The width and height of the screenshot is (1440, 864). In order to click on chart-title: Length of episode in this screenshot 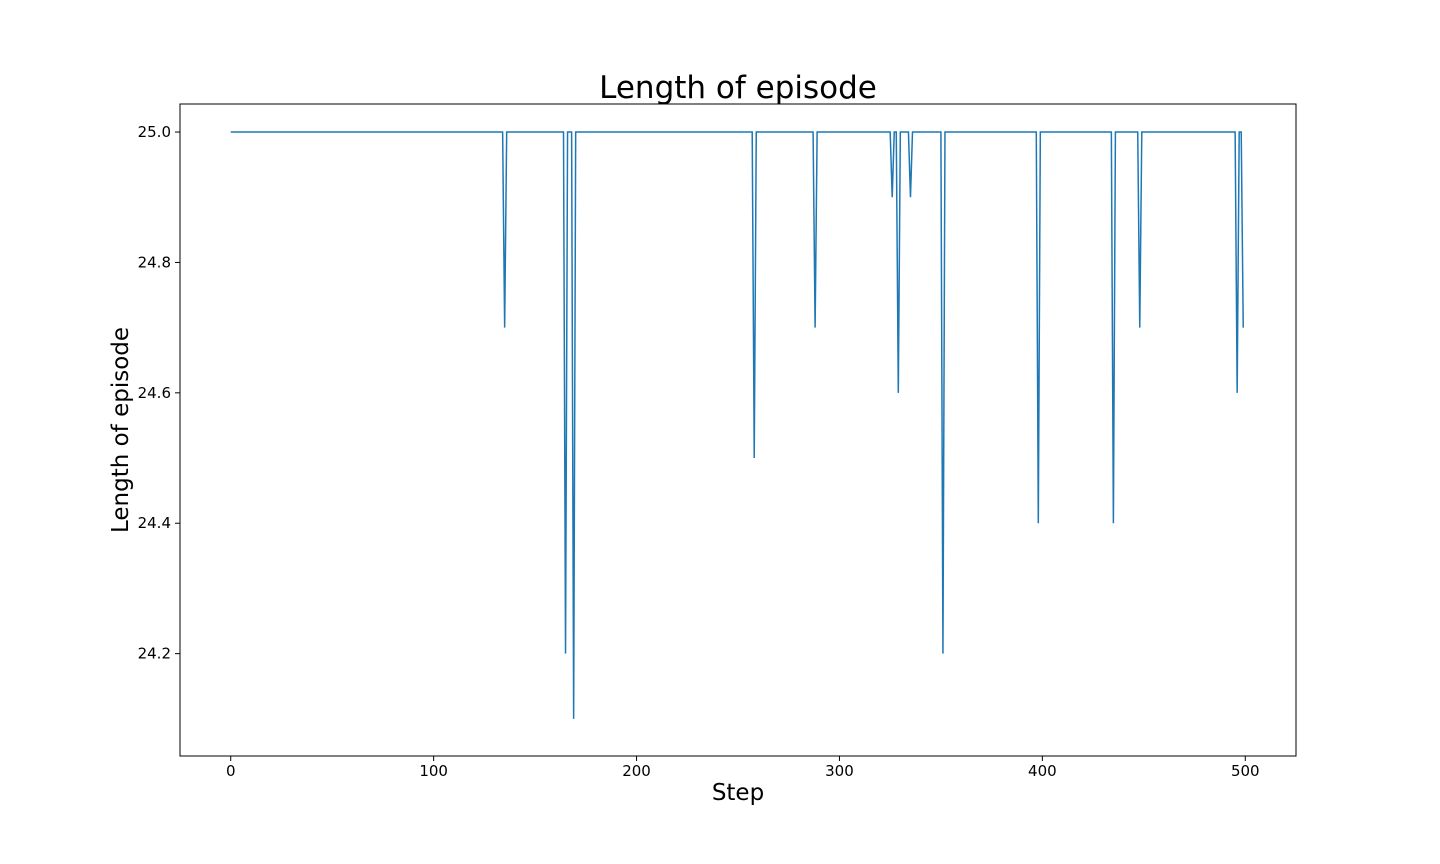, I will do `click(738, 88)`.